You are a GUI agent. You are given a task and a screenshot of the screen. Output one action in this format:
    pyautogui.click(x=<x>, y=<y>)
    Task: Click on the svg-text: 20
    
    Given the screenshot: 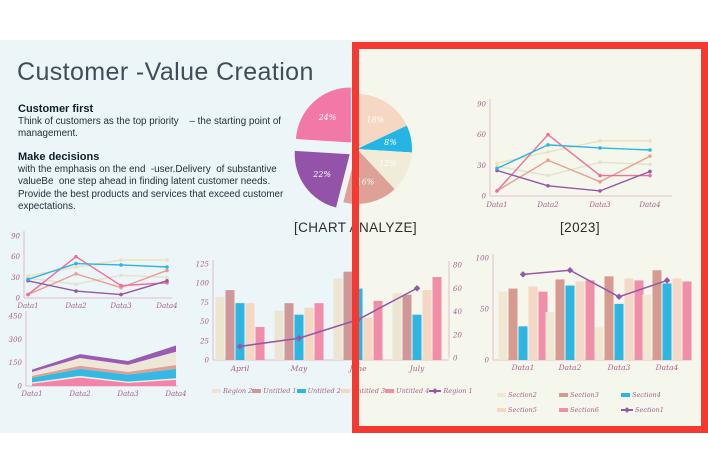 What is the action you would take?
    pyautogui.click(x=457, y=335)
    